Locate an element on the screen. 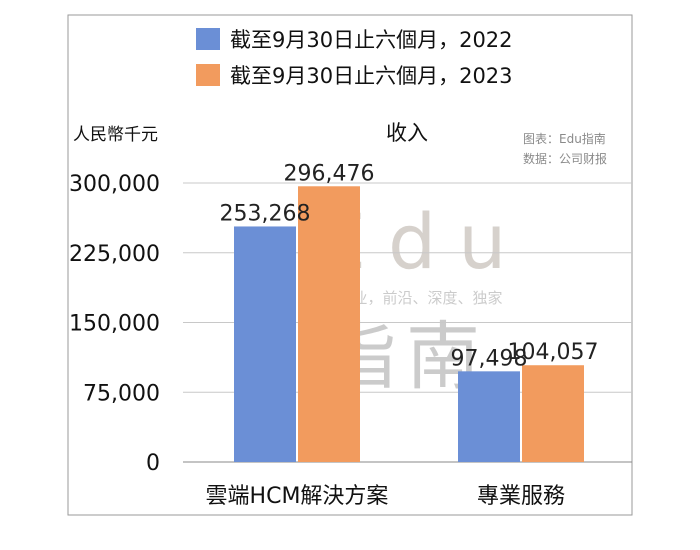 Image resolution: width=700 pixels, height=550 pixels. y-axis-ticks: 0 75,000 150,000 225,000 300,000 is located at coordinates (114, 324).